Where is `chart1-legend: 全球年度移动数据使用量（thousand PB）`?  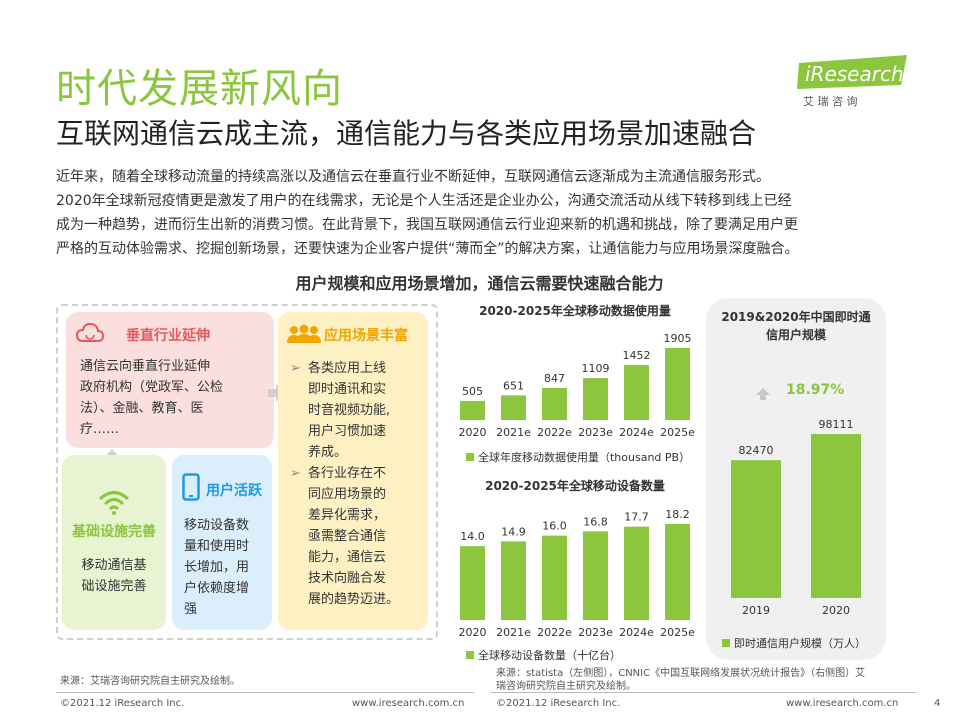
chart1-legend: 全球年度移动数据使用量（thousand PB） is located at coordinates (578, 457).